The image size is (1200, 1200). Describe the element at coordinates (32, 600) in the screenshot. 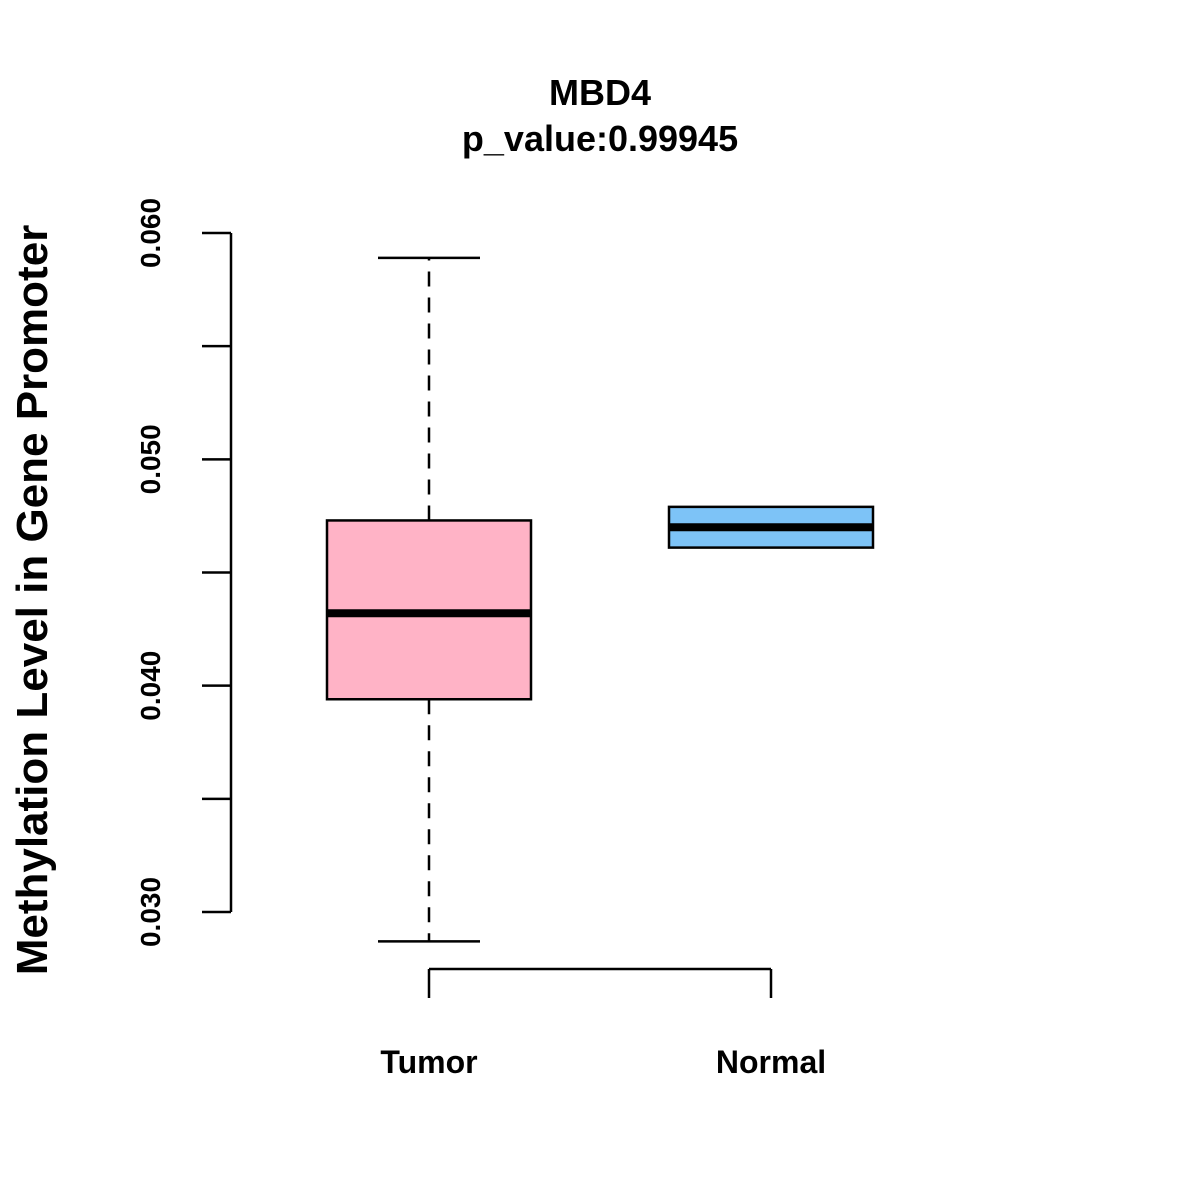

I see `y-axis-label: Methylation Level in Gene Promoter` at that location.